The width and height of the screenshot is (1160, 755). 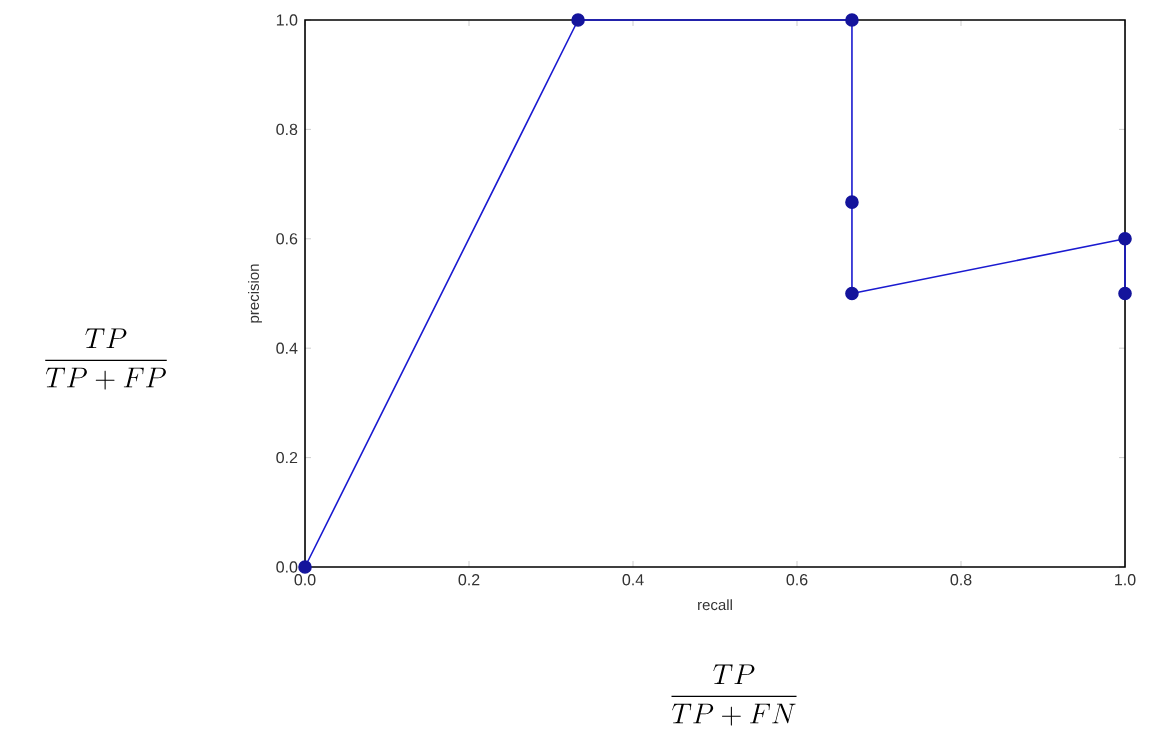 What do you see at coordinates (287, 457) in the screenshot?
I see `y-tick-label: 0.2` at bounding box center [287, 457].